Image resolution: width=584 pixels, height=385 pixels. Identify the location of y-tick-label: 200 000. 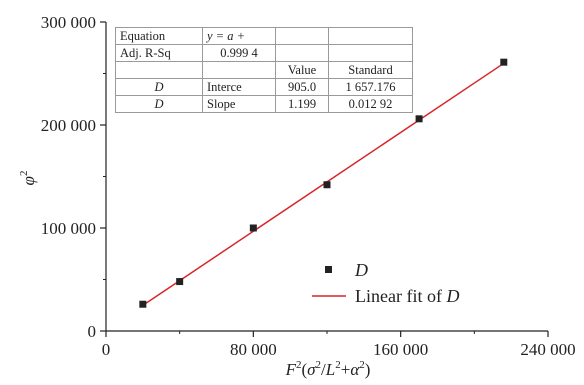
(68, 125).